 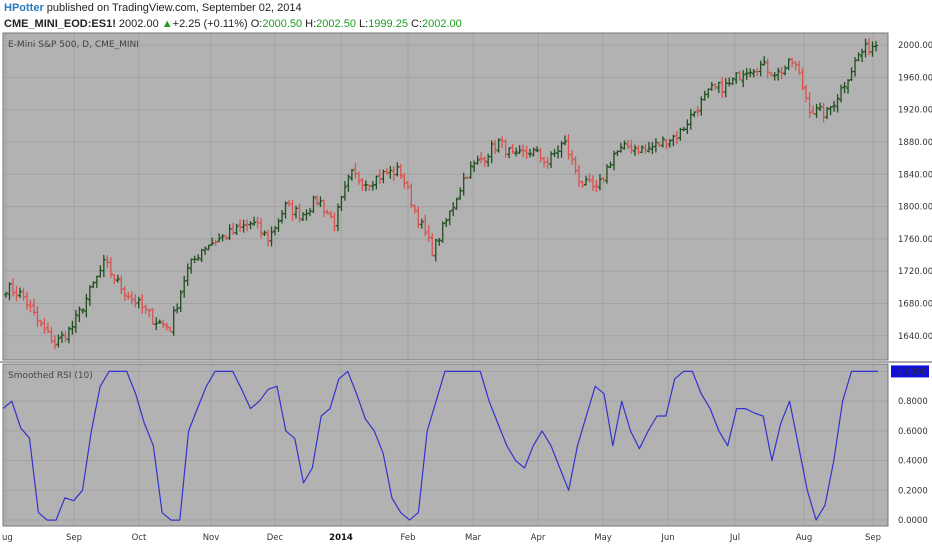 I want to click on price-axis-label: 1680.00, so click(x=915, y=304).